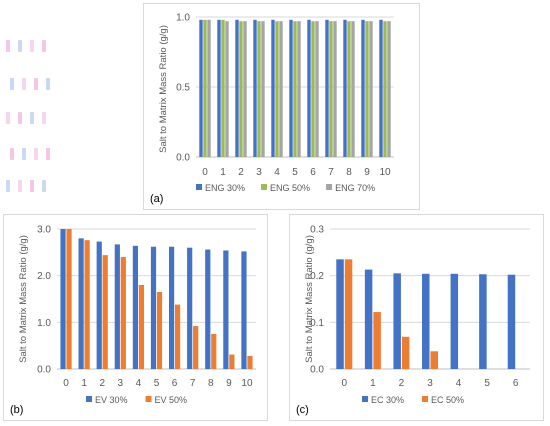  I want to click on x-tick-label: 10, so click(247, 383).